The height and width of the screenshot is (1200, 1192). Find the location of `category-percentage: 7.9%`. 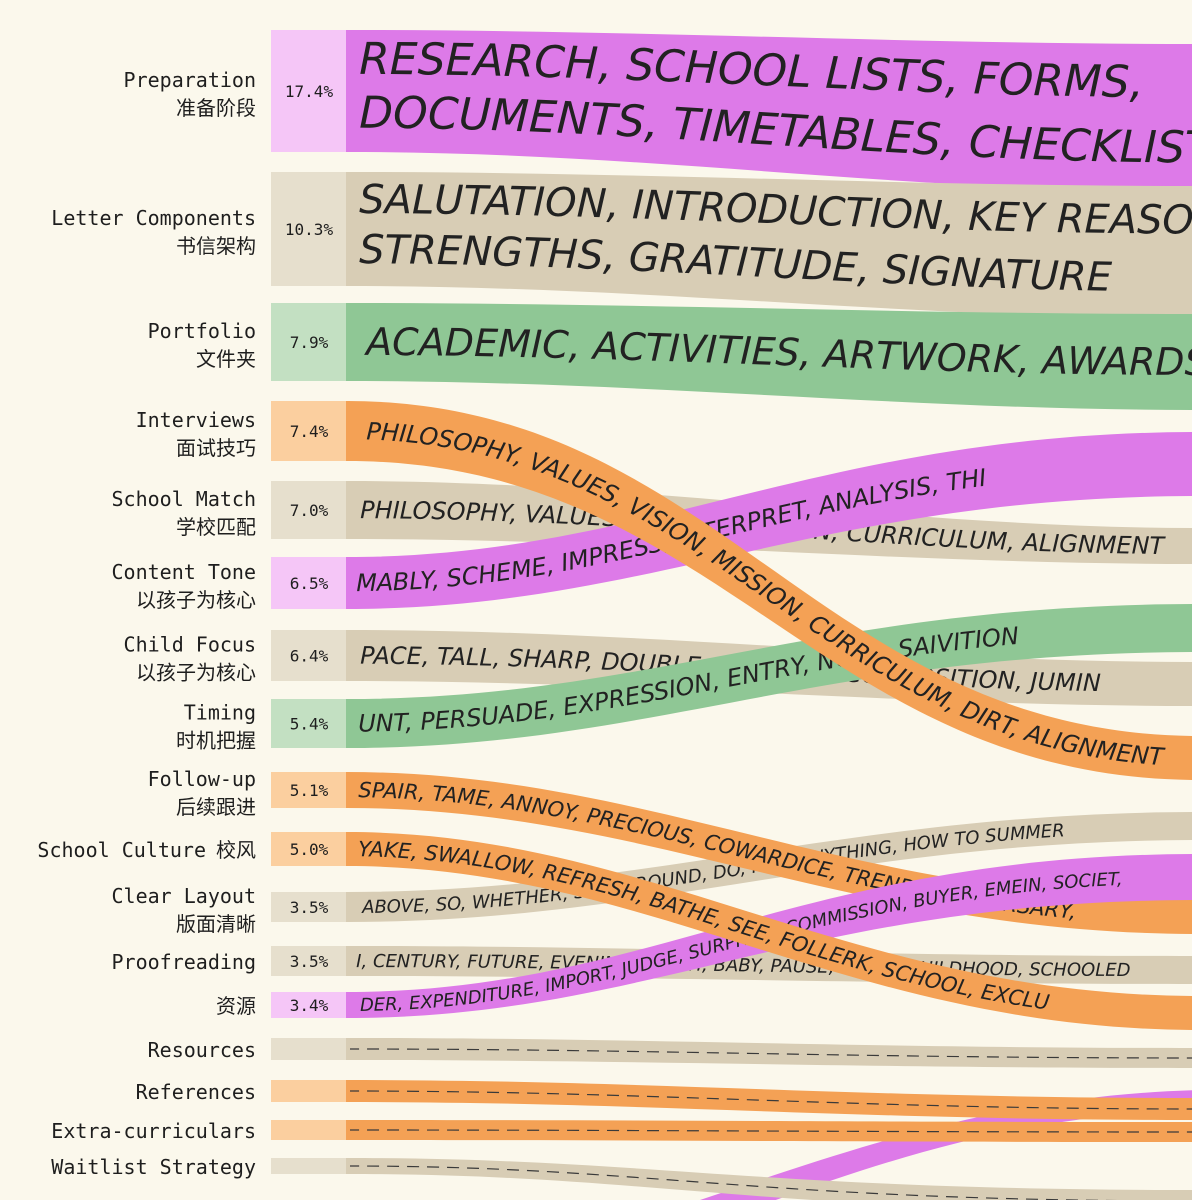

category-percentage: 7.9% is located at coordinates (309, 342).